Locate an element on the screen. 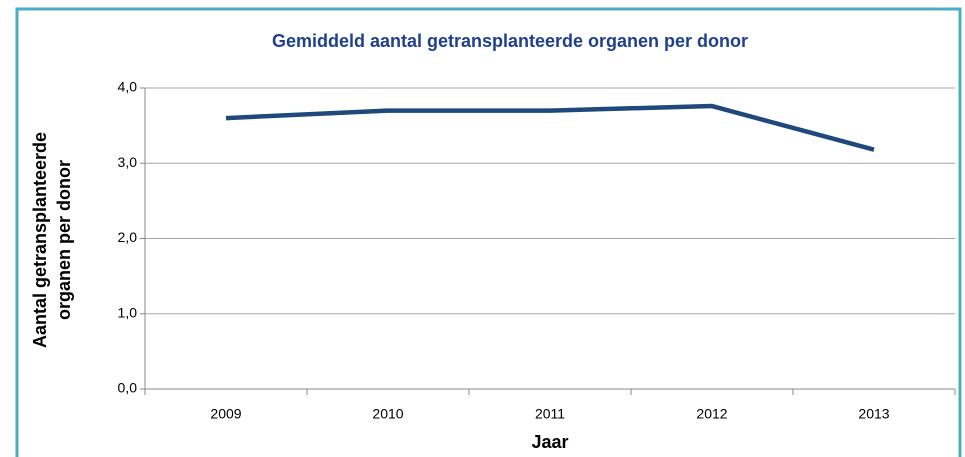  y-tick-label: 1,0 is located at coordinates (128, 312).